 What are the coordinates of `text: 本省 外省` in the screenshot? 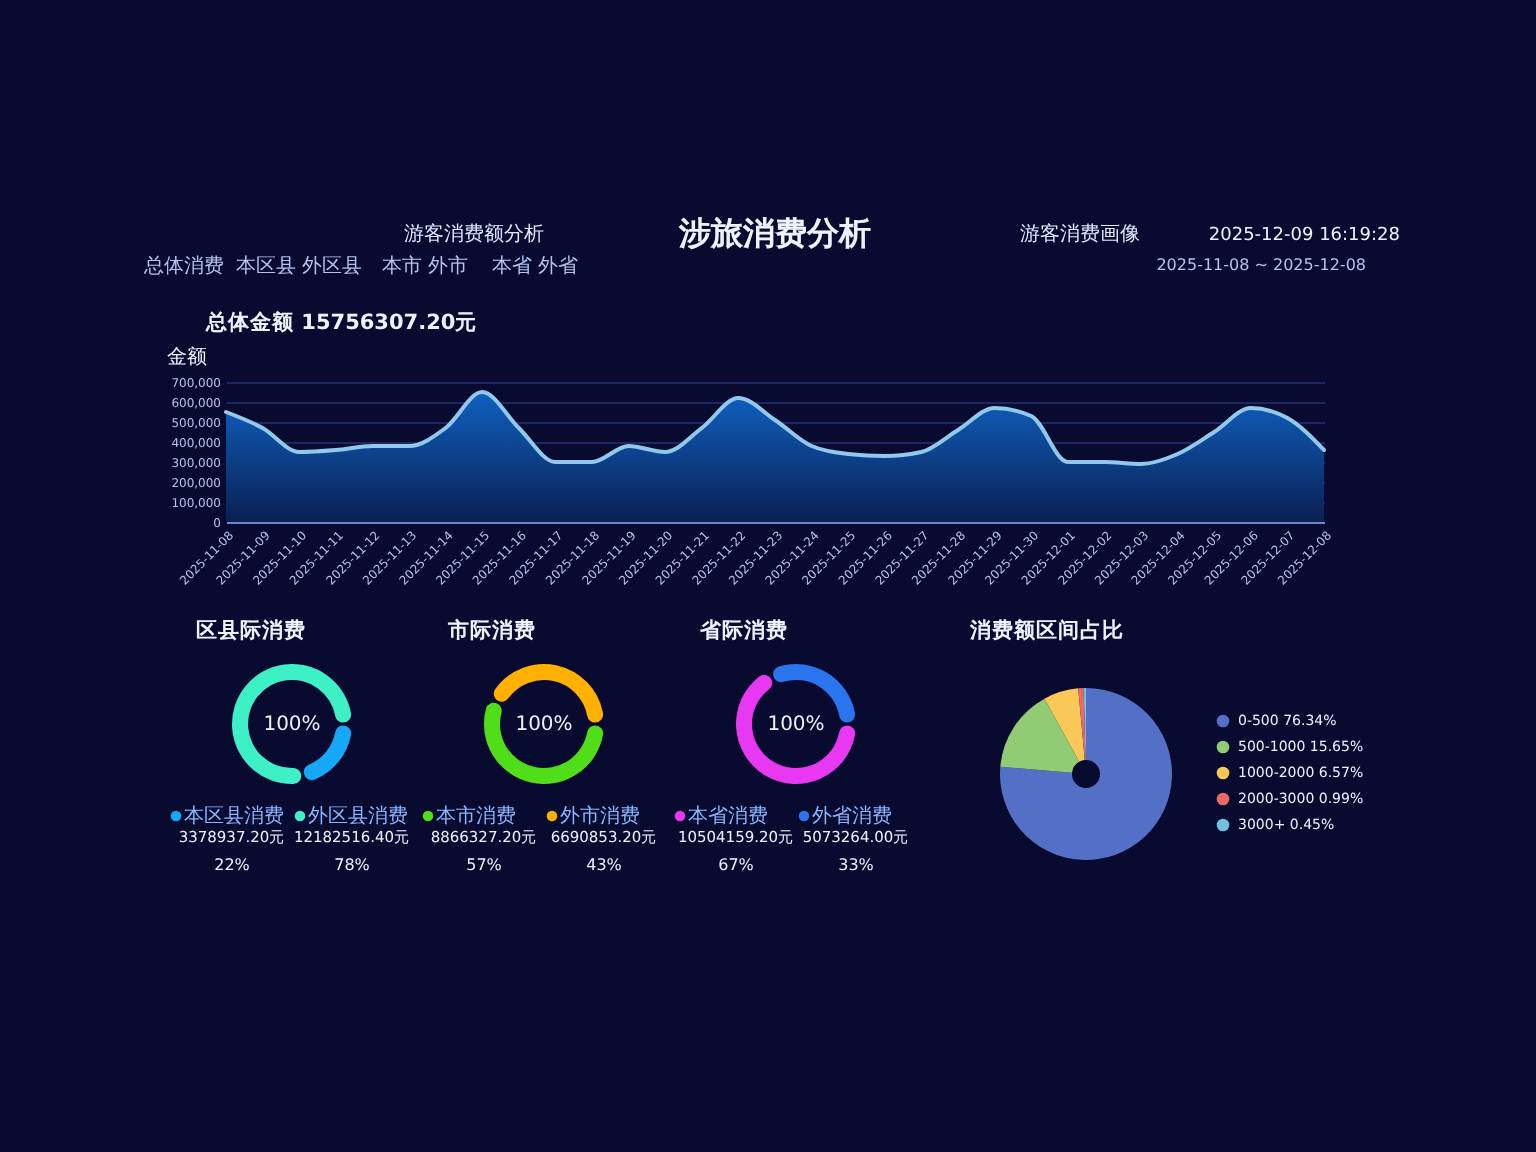 It's located at (535, 266).